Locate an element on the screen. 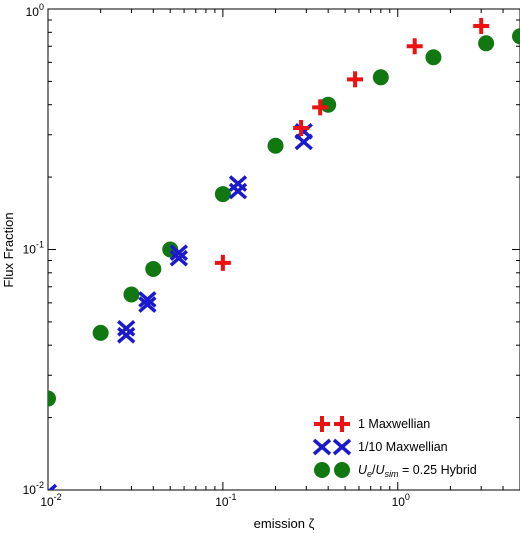  y-tick-label: 10⁻¹ is located at coordinates (33, 248).